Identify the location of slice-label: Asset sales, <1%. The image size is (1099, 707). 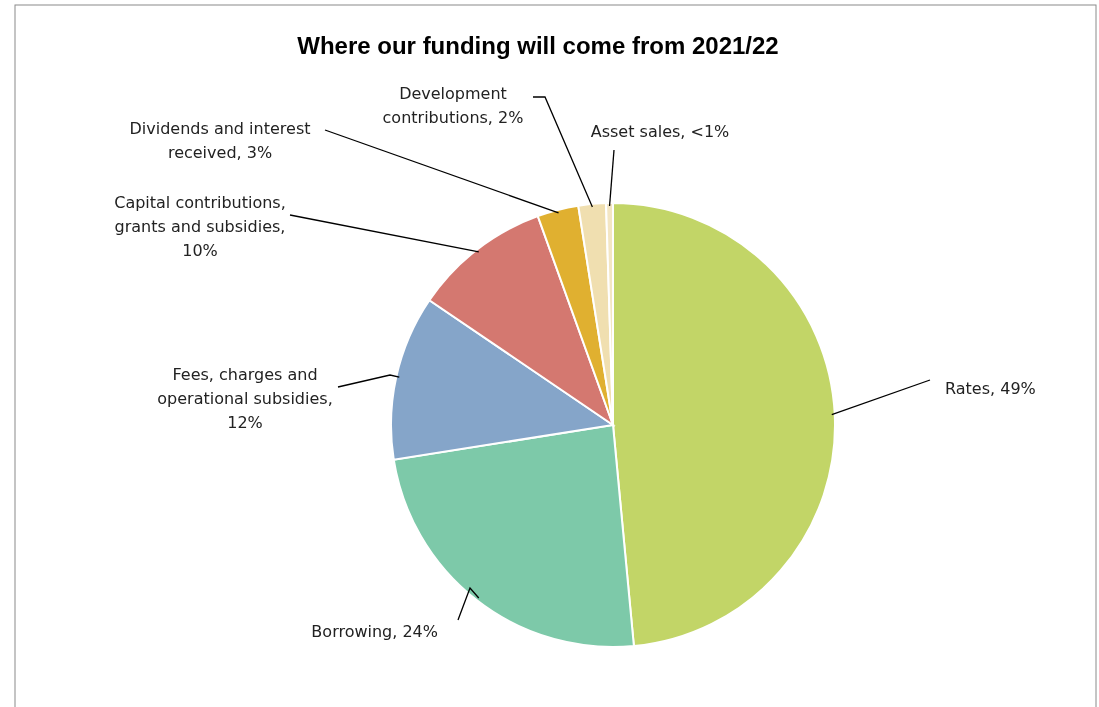
(660, 131).